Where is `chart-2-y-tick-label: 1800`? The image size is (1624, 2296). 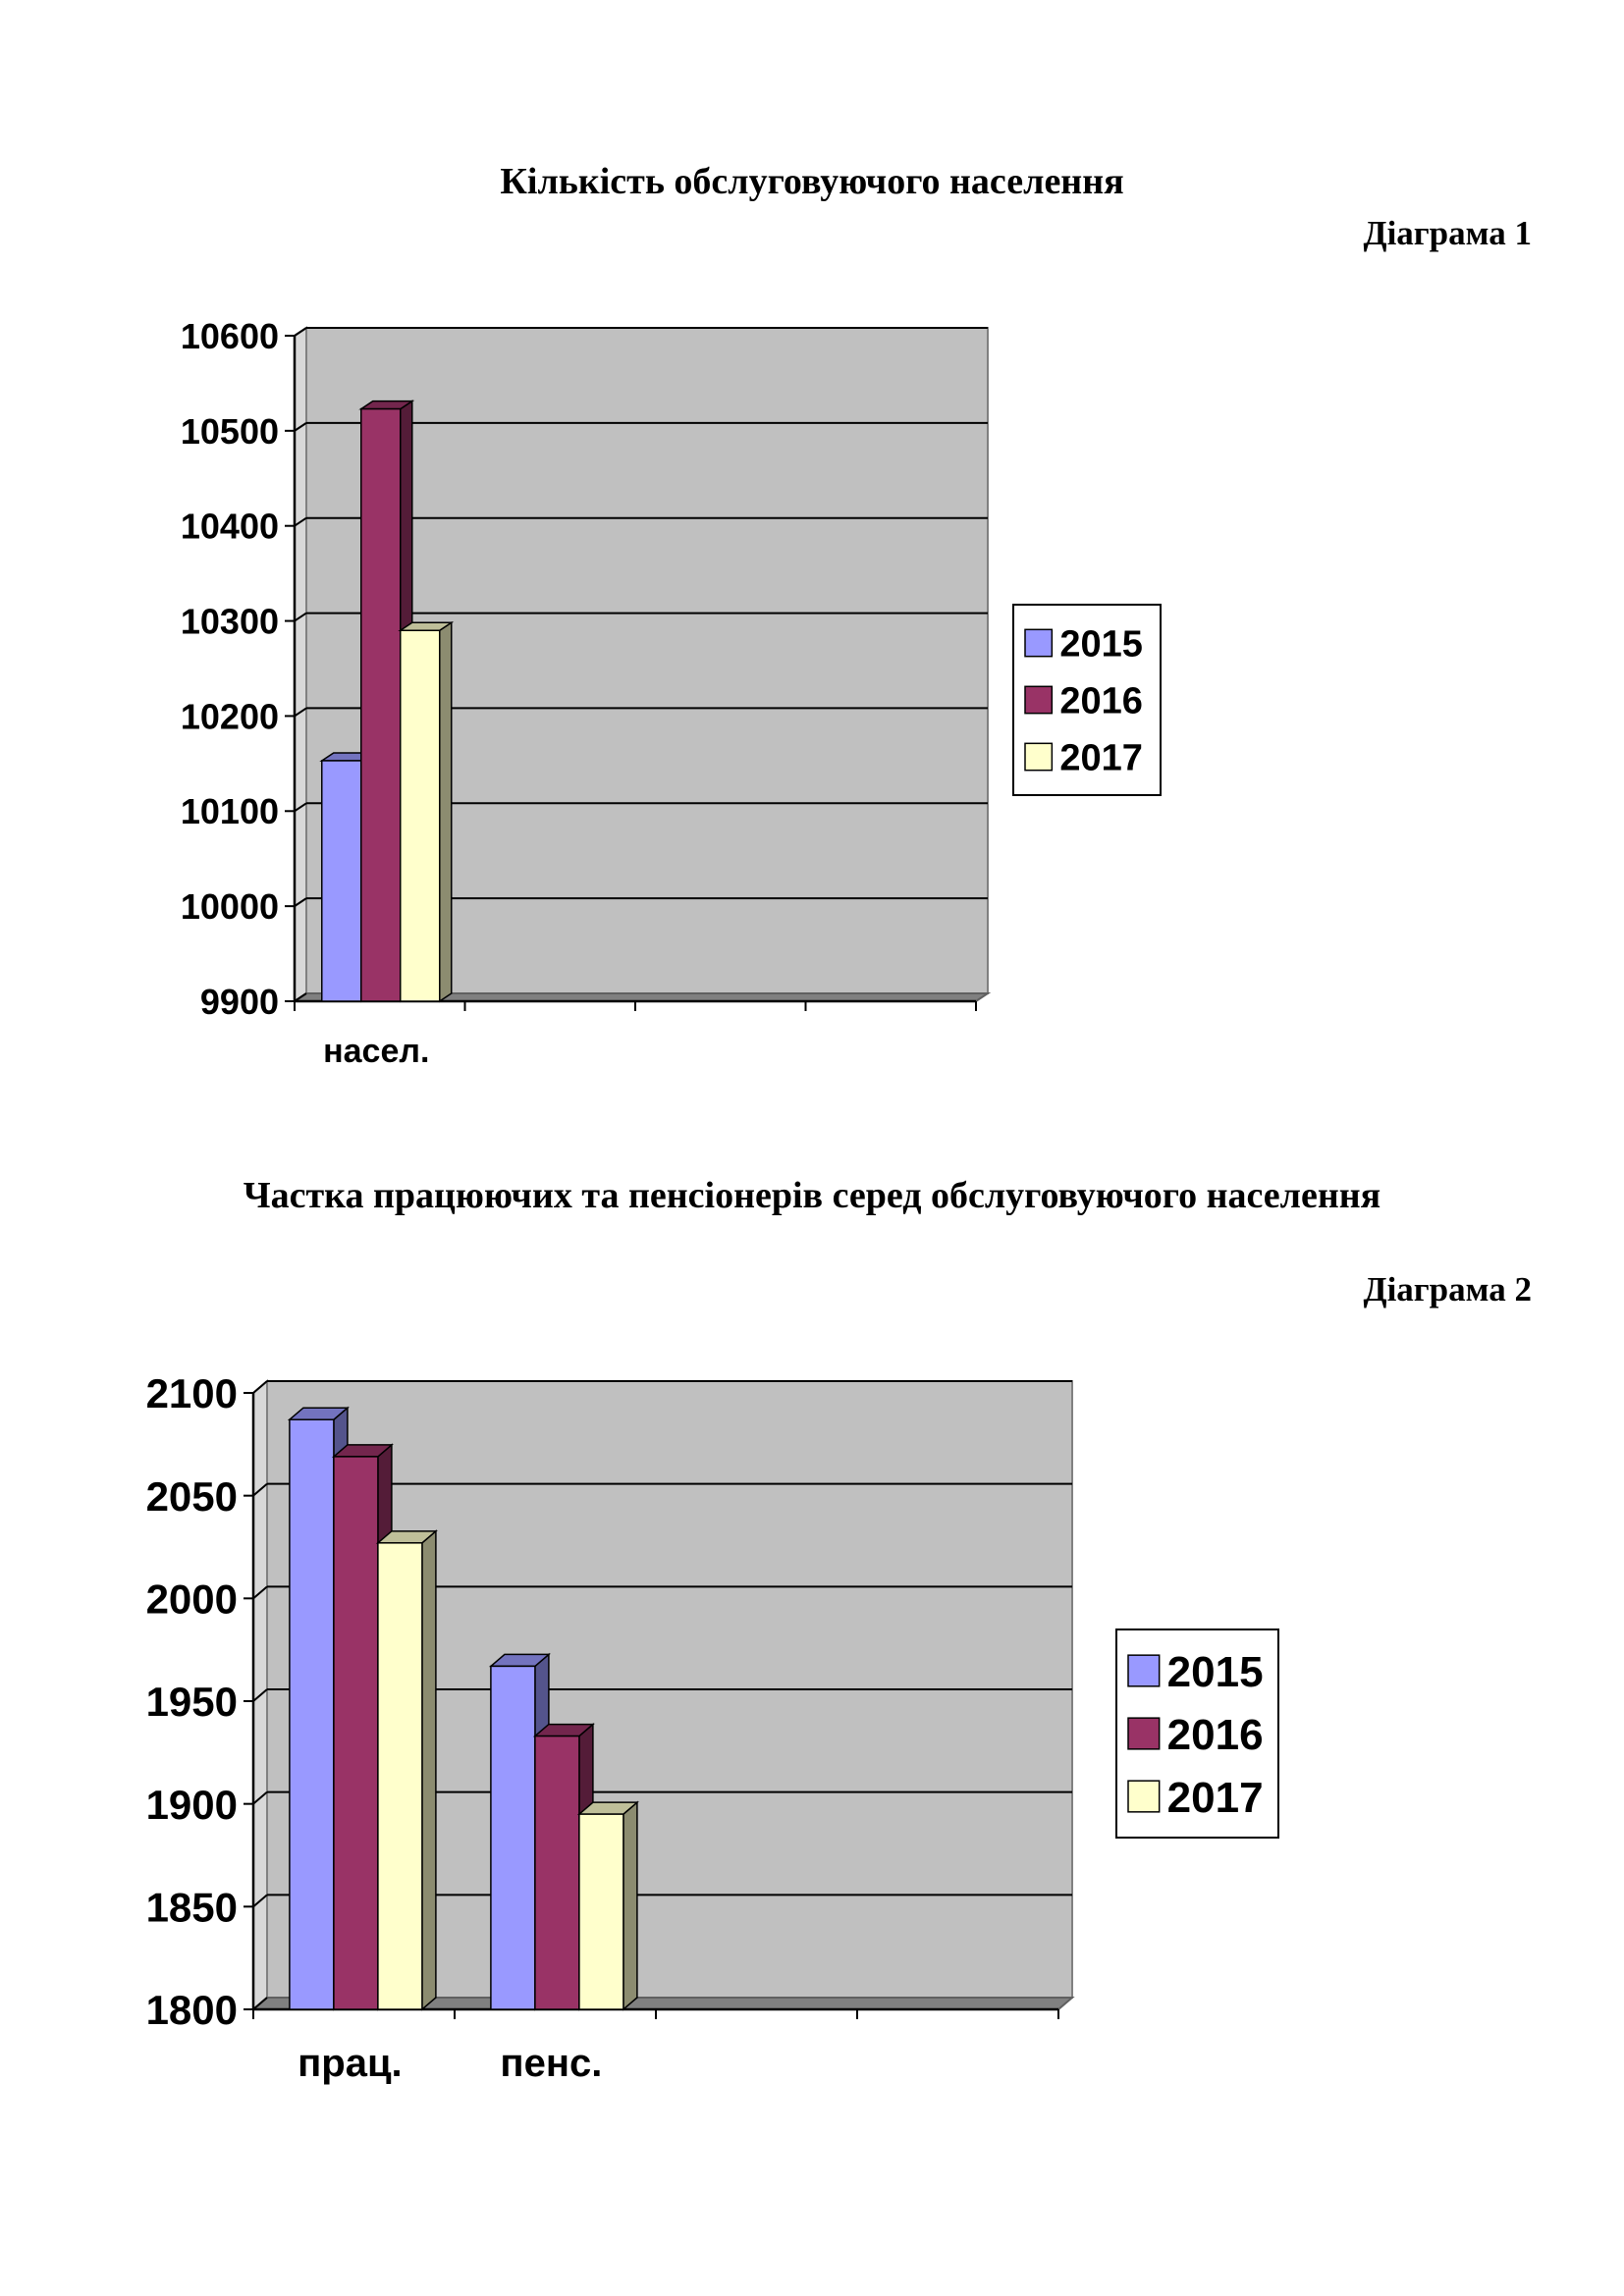
chart-2-y-tick-label: 1800 is located at coordinates (192, 2010).